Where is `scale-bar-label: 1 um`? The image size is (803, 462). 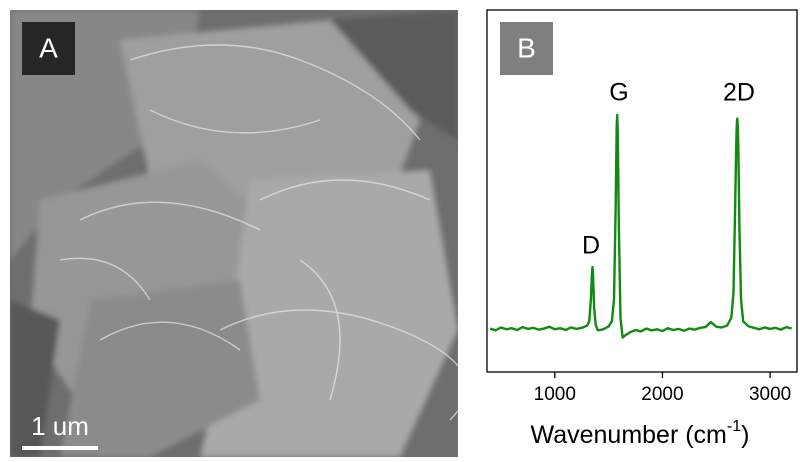
scale-bar-label: 1 um is located at coordinates (60, 426).